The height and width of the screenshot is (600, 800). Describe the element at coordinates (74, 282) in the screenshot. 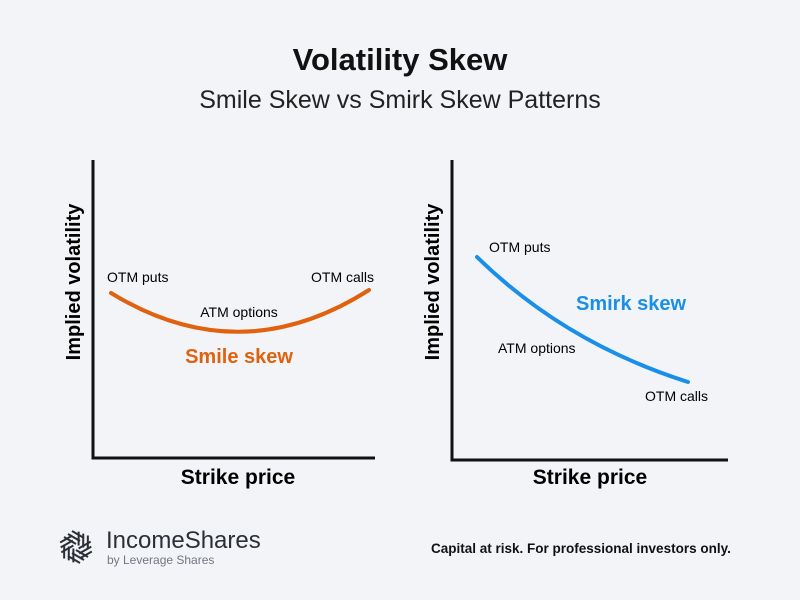

I see `left-y-label: Implied volatility` at that location.